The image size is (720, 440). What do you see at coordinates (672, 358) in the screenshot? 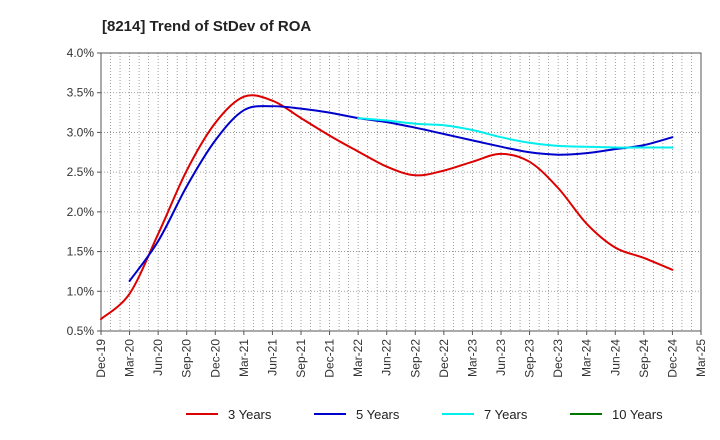
I see `x-tick-label: Dec-24` at bounding box center [672, 358].